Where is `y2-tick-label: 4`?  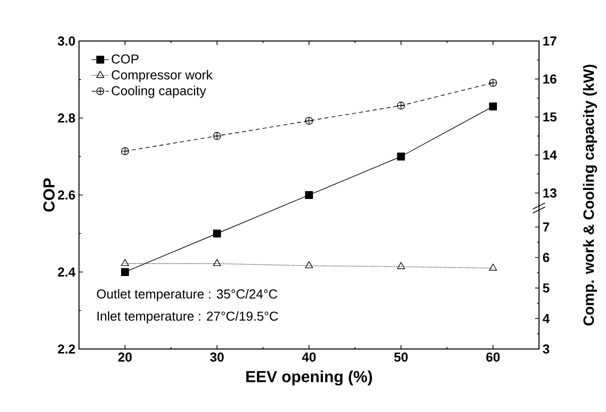 y2-tick-label: 4 is located at coordinates (546, 318).